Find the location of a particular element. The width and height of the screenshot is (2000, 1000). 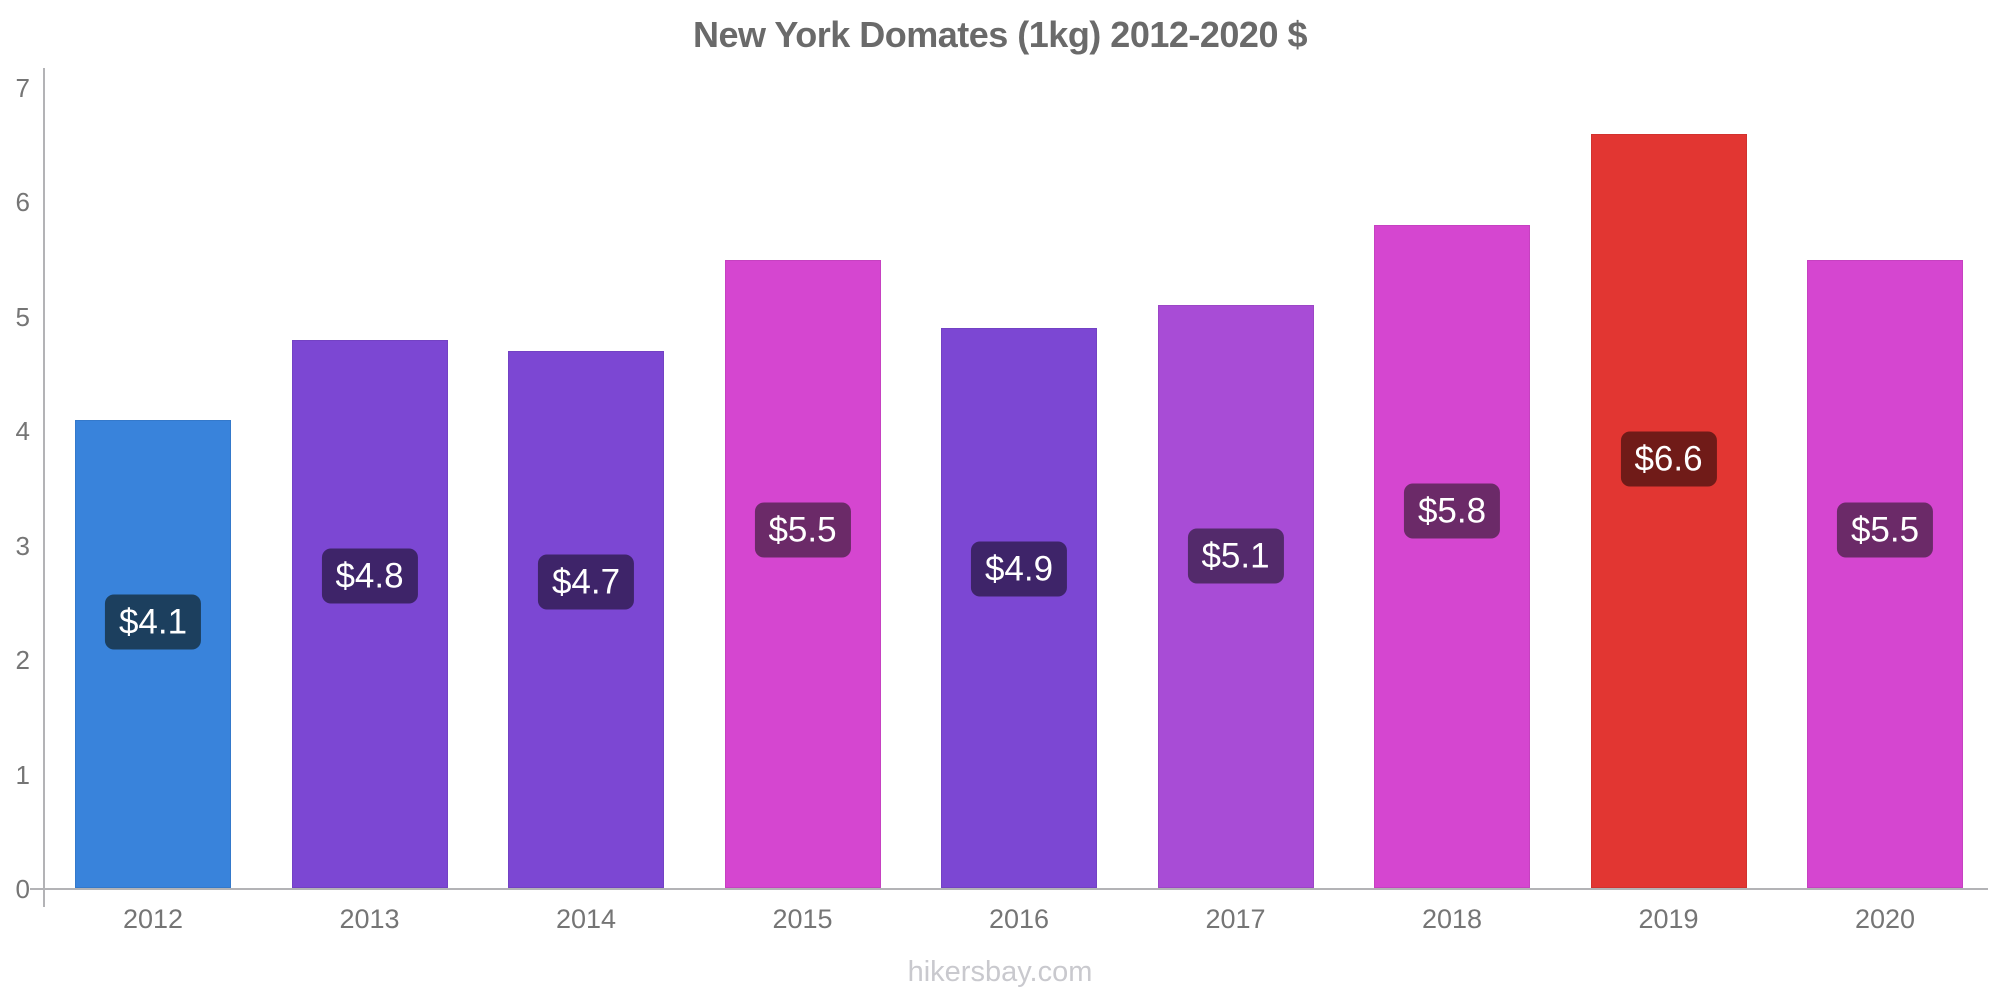

bar-2016 is located at coordinates (1019, 608).